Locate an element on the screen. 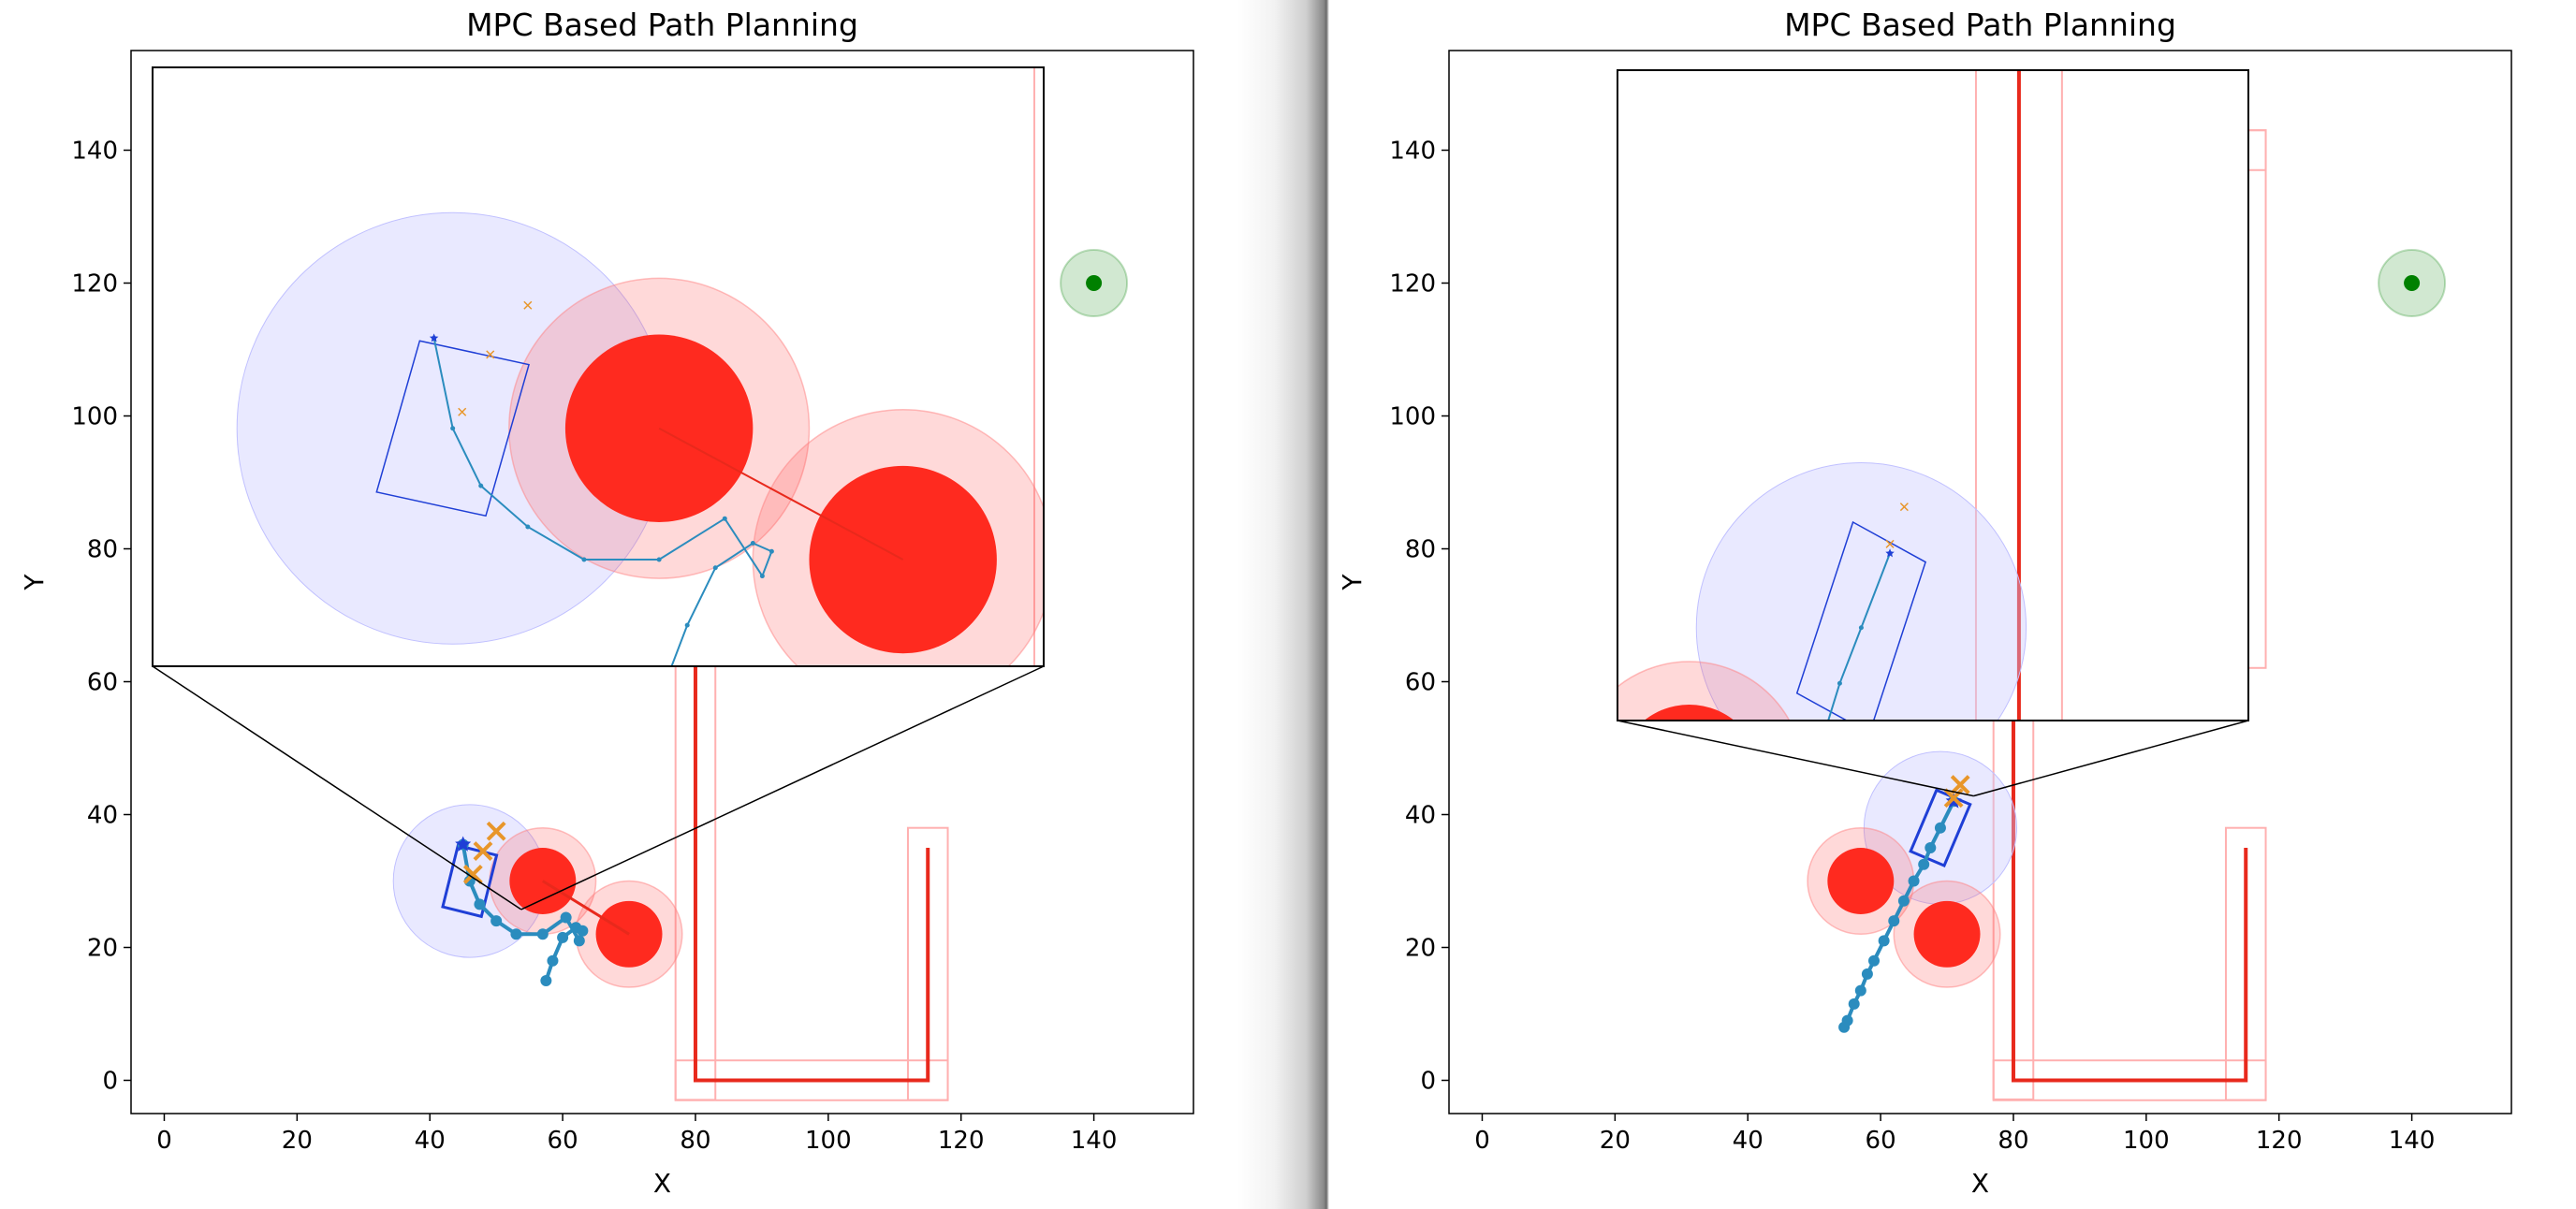 The height and width of the screenshot is (1209, 2576). trajectory-line is located at coordinates (1859, 637).